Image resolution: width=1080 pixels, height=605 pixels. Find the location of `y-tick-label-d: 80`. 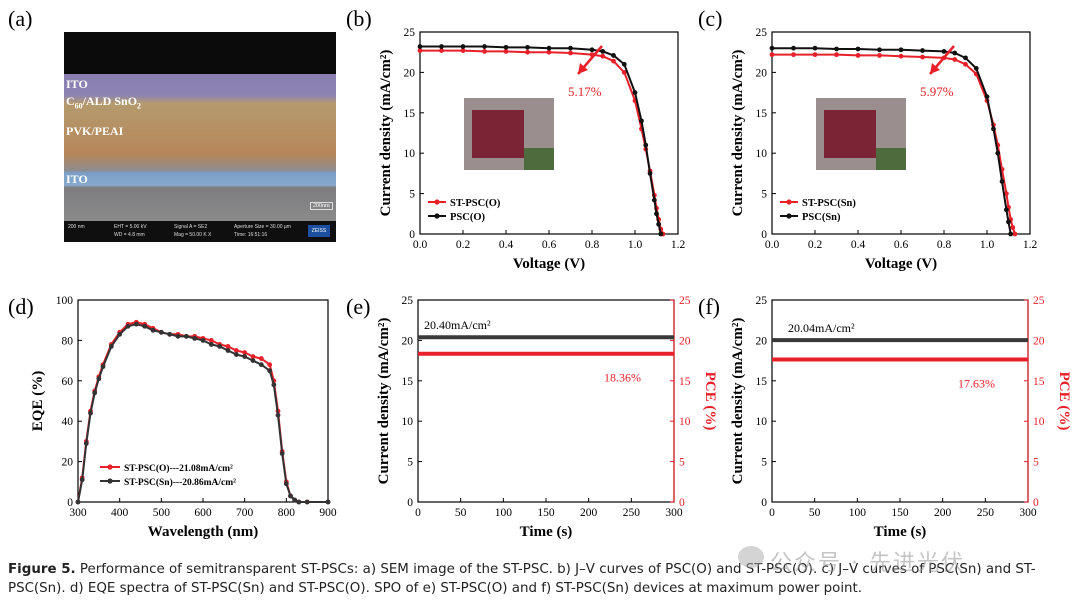

y-tick-label-d: 80 is located at coordinates (68, 341).